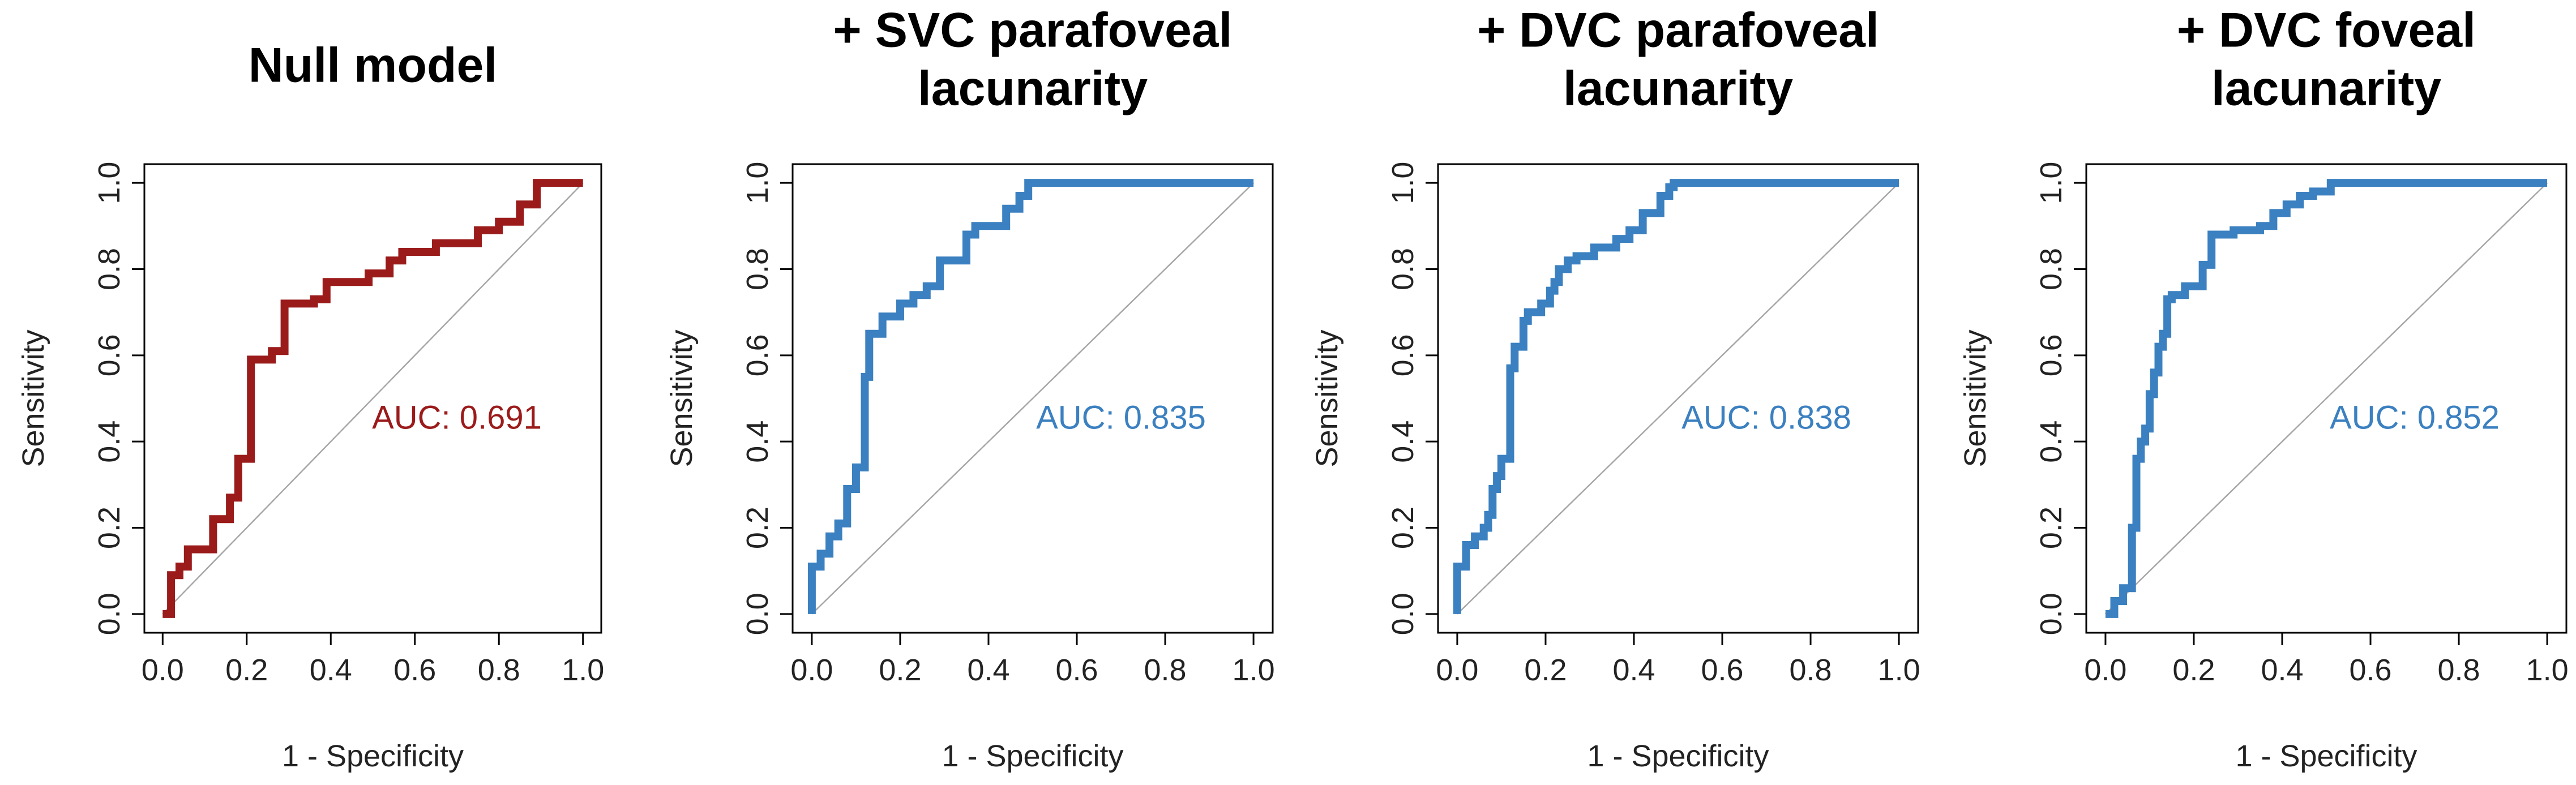 The height and width of the screenshot is (785, 2576). Describe the element at coordinates (457, 417) in the screenshot. I see `auc-label: AUC: 0.691` at that location.